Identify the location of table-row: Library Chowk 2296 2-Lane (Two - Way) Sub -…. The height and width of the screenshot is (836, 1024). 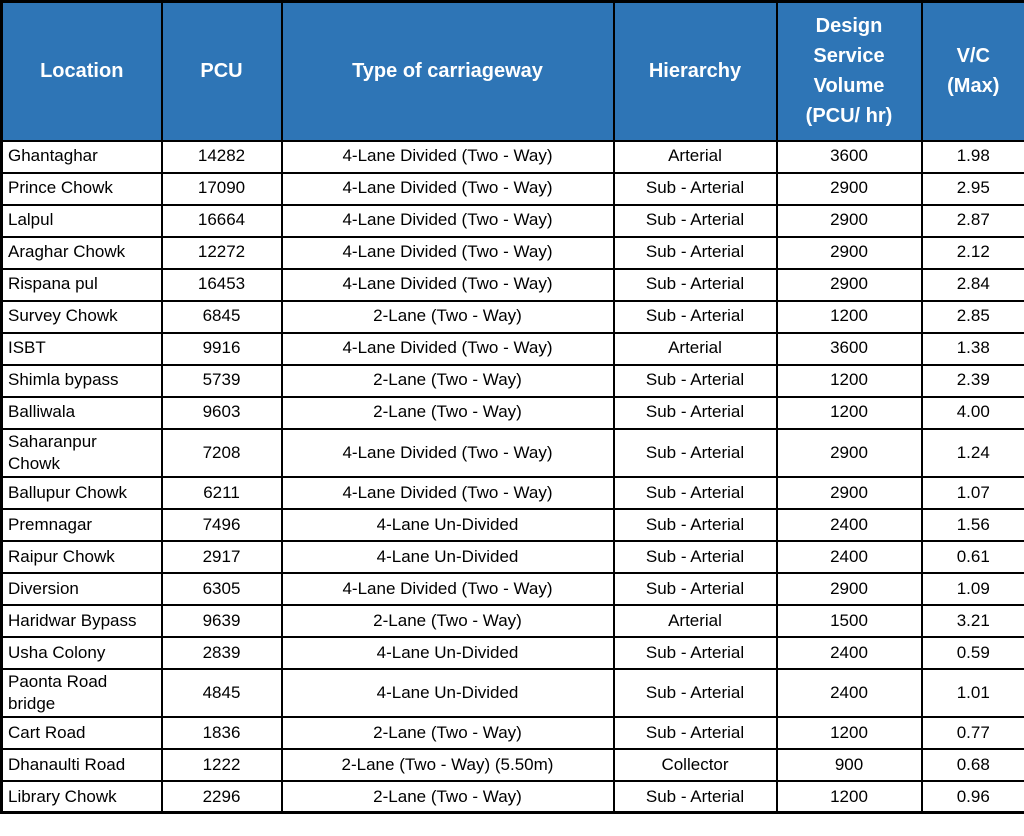
(512, 796).